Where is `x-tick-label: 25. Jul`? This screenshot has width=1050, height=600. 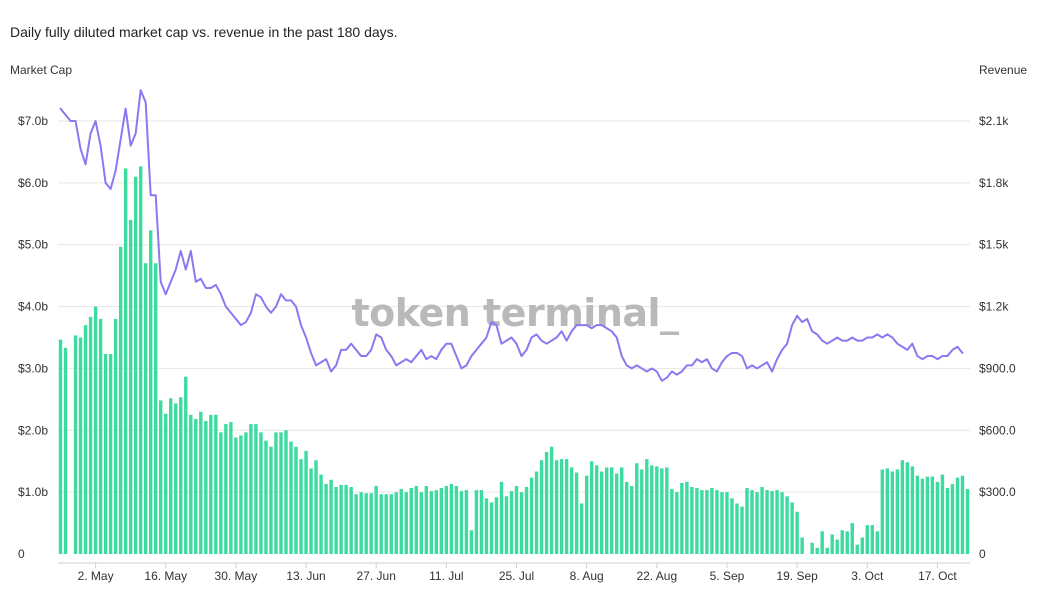
x-tick-label: 25. Jul is located at coordinates (516, 576).